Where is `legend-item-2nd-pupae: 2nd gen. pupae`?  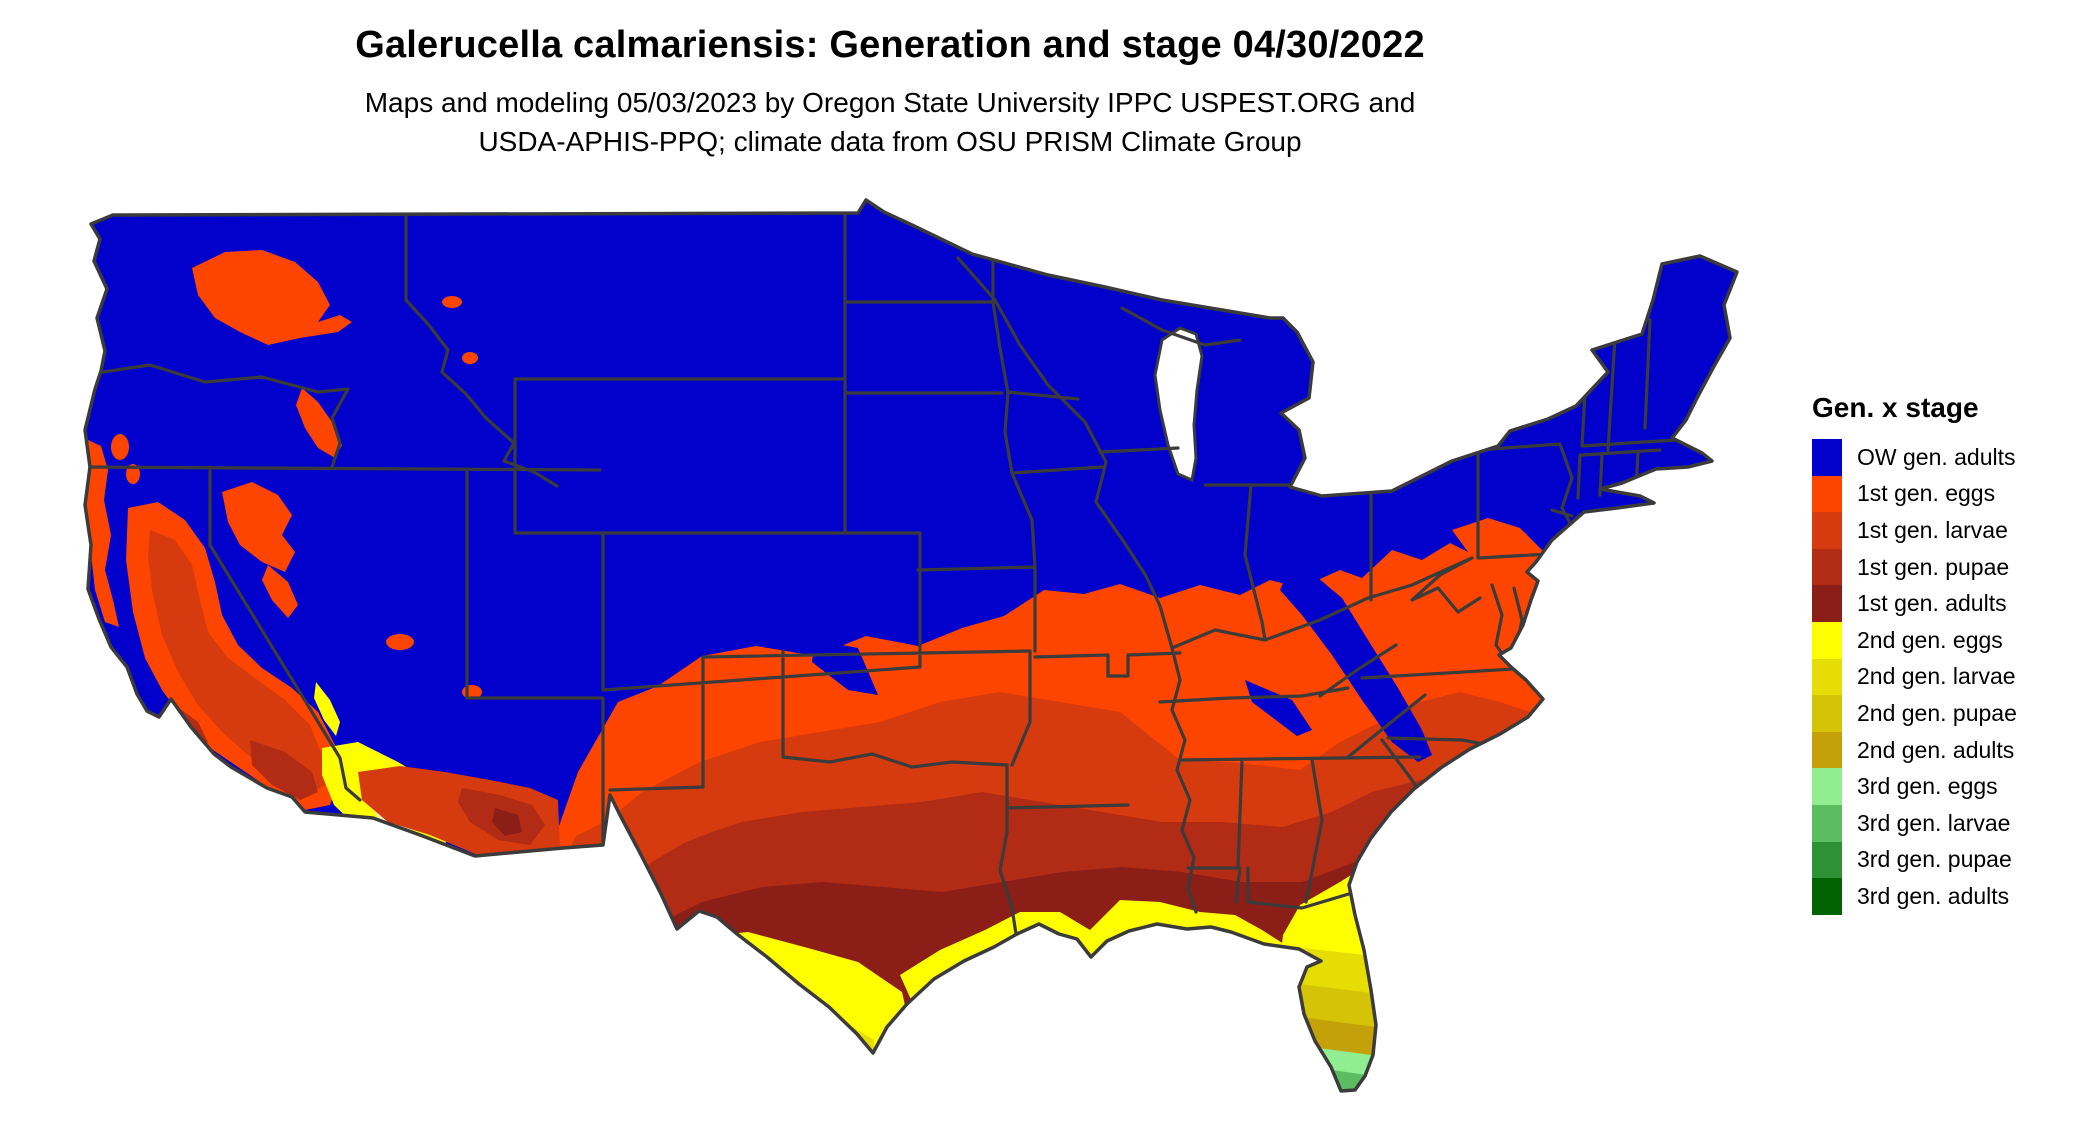
legend-item-2nd-pupae: 2nd gen. pupae is located at coordinates (1914, 713).